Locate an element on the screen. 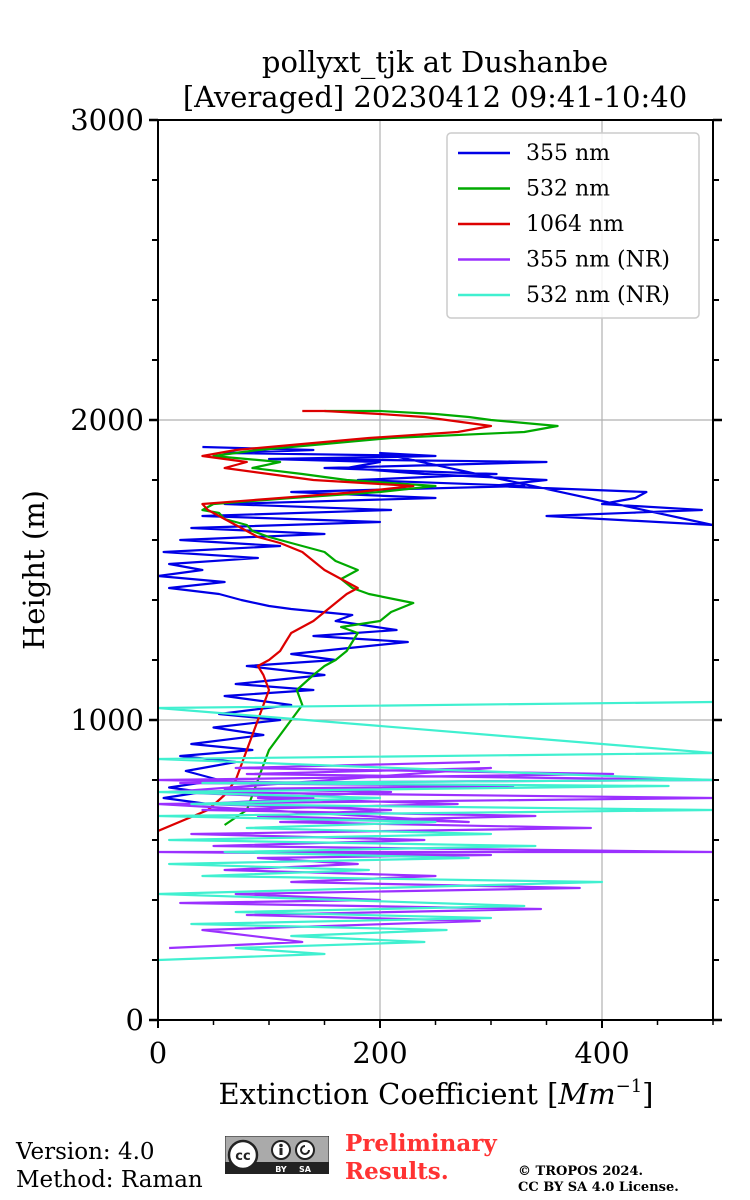  version-text: Version: 4.0 is located at coordinates (85, 1152).